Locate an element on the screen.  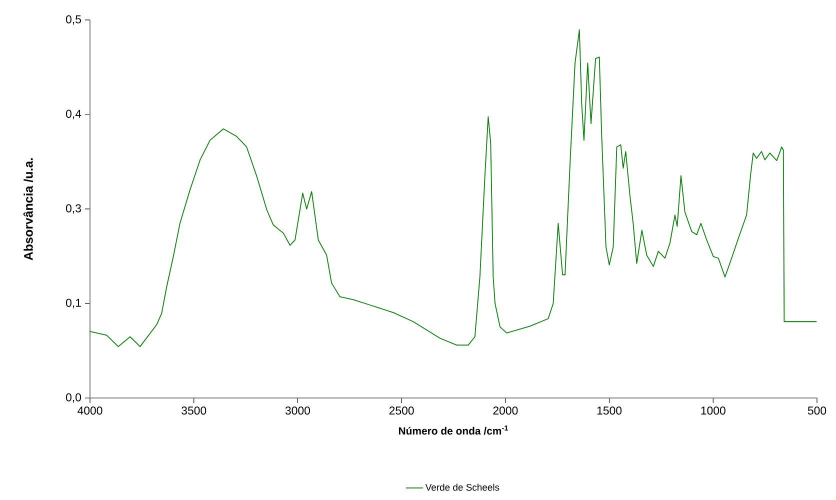
y-tick-label: 0,5 is located at coordinates (73, 20).